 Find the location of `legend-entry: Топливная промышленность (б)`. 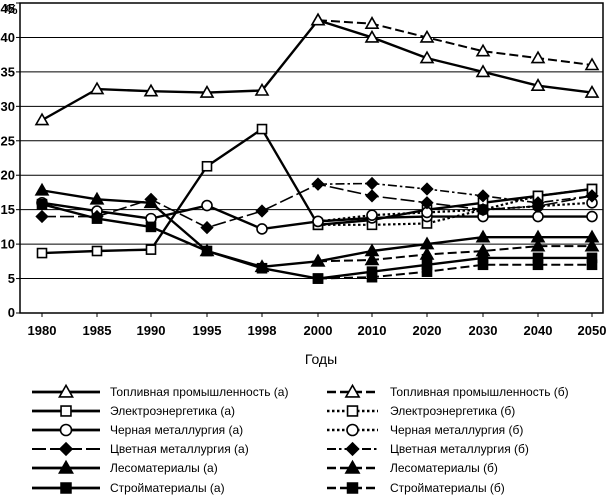

legend-entry: Топливная промышленность (б) is located at coordinates (448, 391).